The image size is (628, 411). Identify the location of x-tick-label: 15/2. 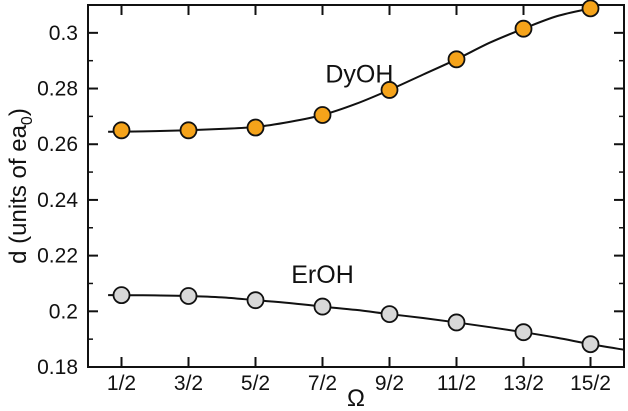
(590, 383).